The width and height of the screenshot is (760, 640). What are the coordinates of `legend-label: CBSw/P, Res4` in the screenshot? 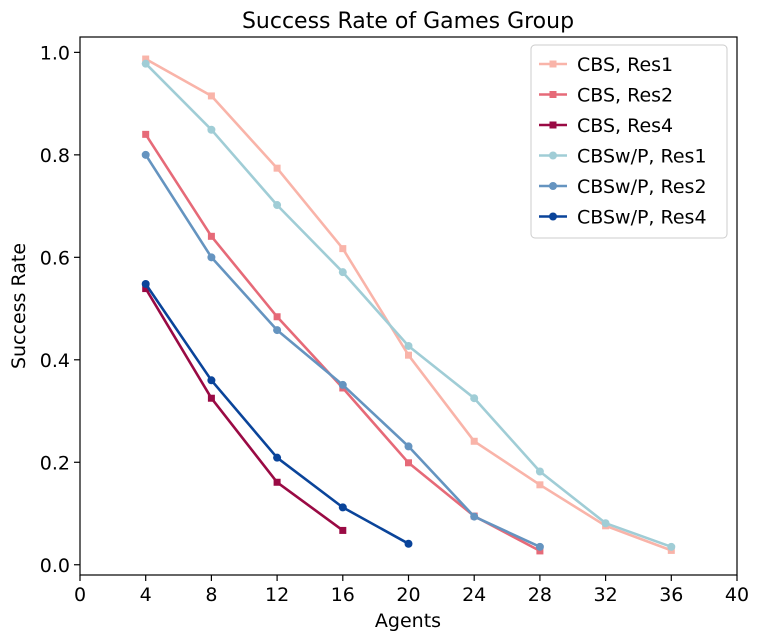 It's located at (642, 218).